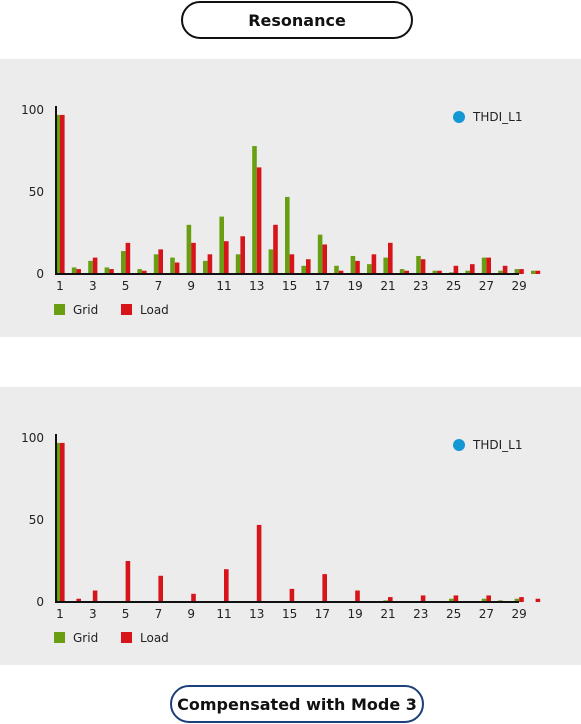 Image resolution: width=581 pixels, height=724 pixels. Describe the element at coordinates (223, 614) in the screenshot. I see `x-tick-label-11: 11` at that location.